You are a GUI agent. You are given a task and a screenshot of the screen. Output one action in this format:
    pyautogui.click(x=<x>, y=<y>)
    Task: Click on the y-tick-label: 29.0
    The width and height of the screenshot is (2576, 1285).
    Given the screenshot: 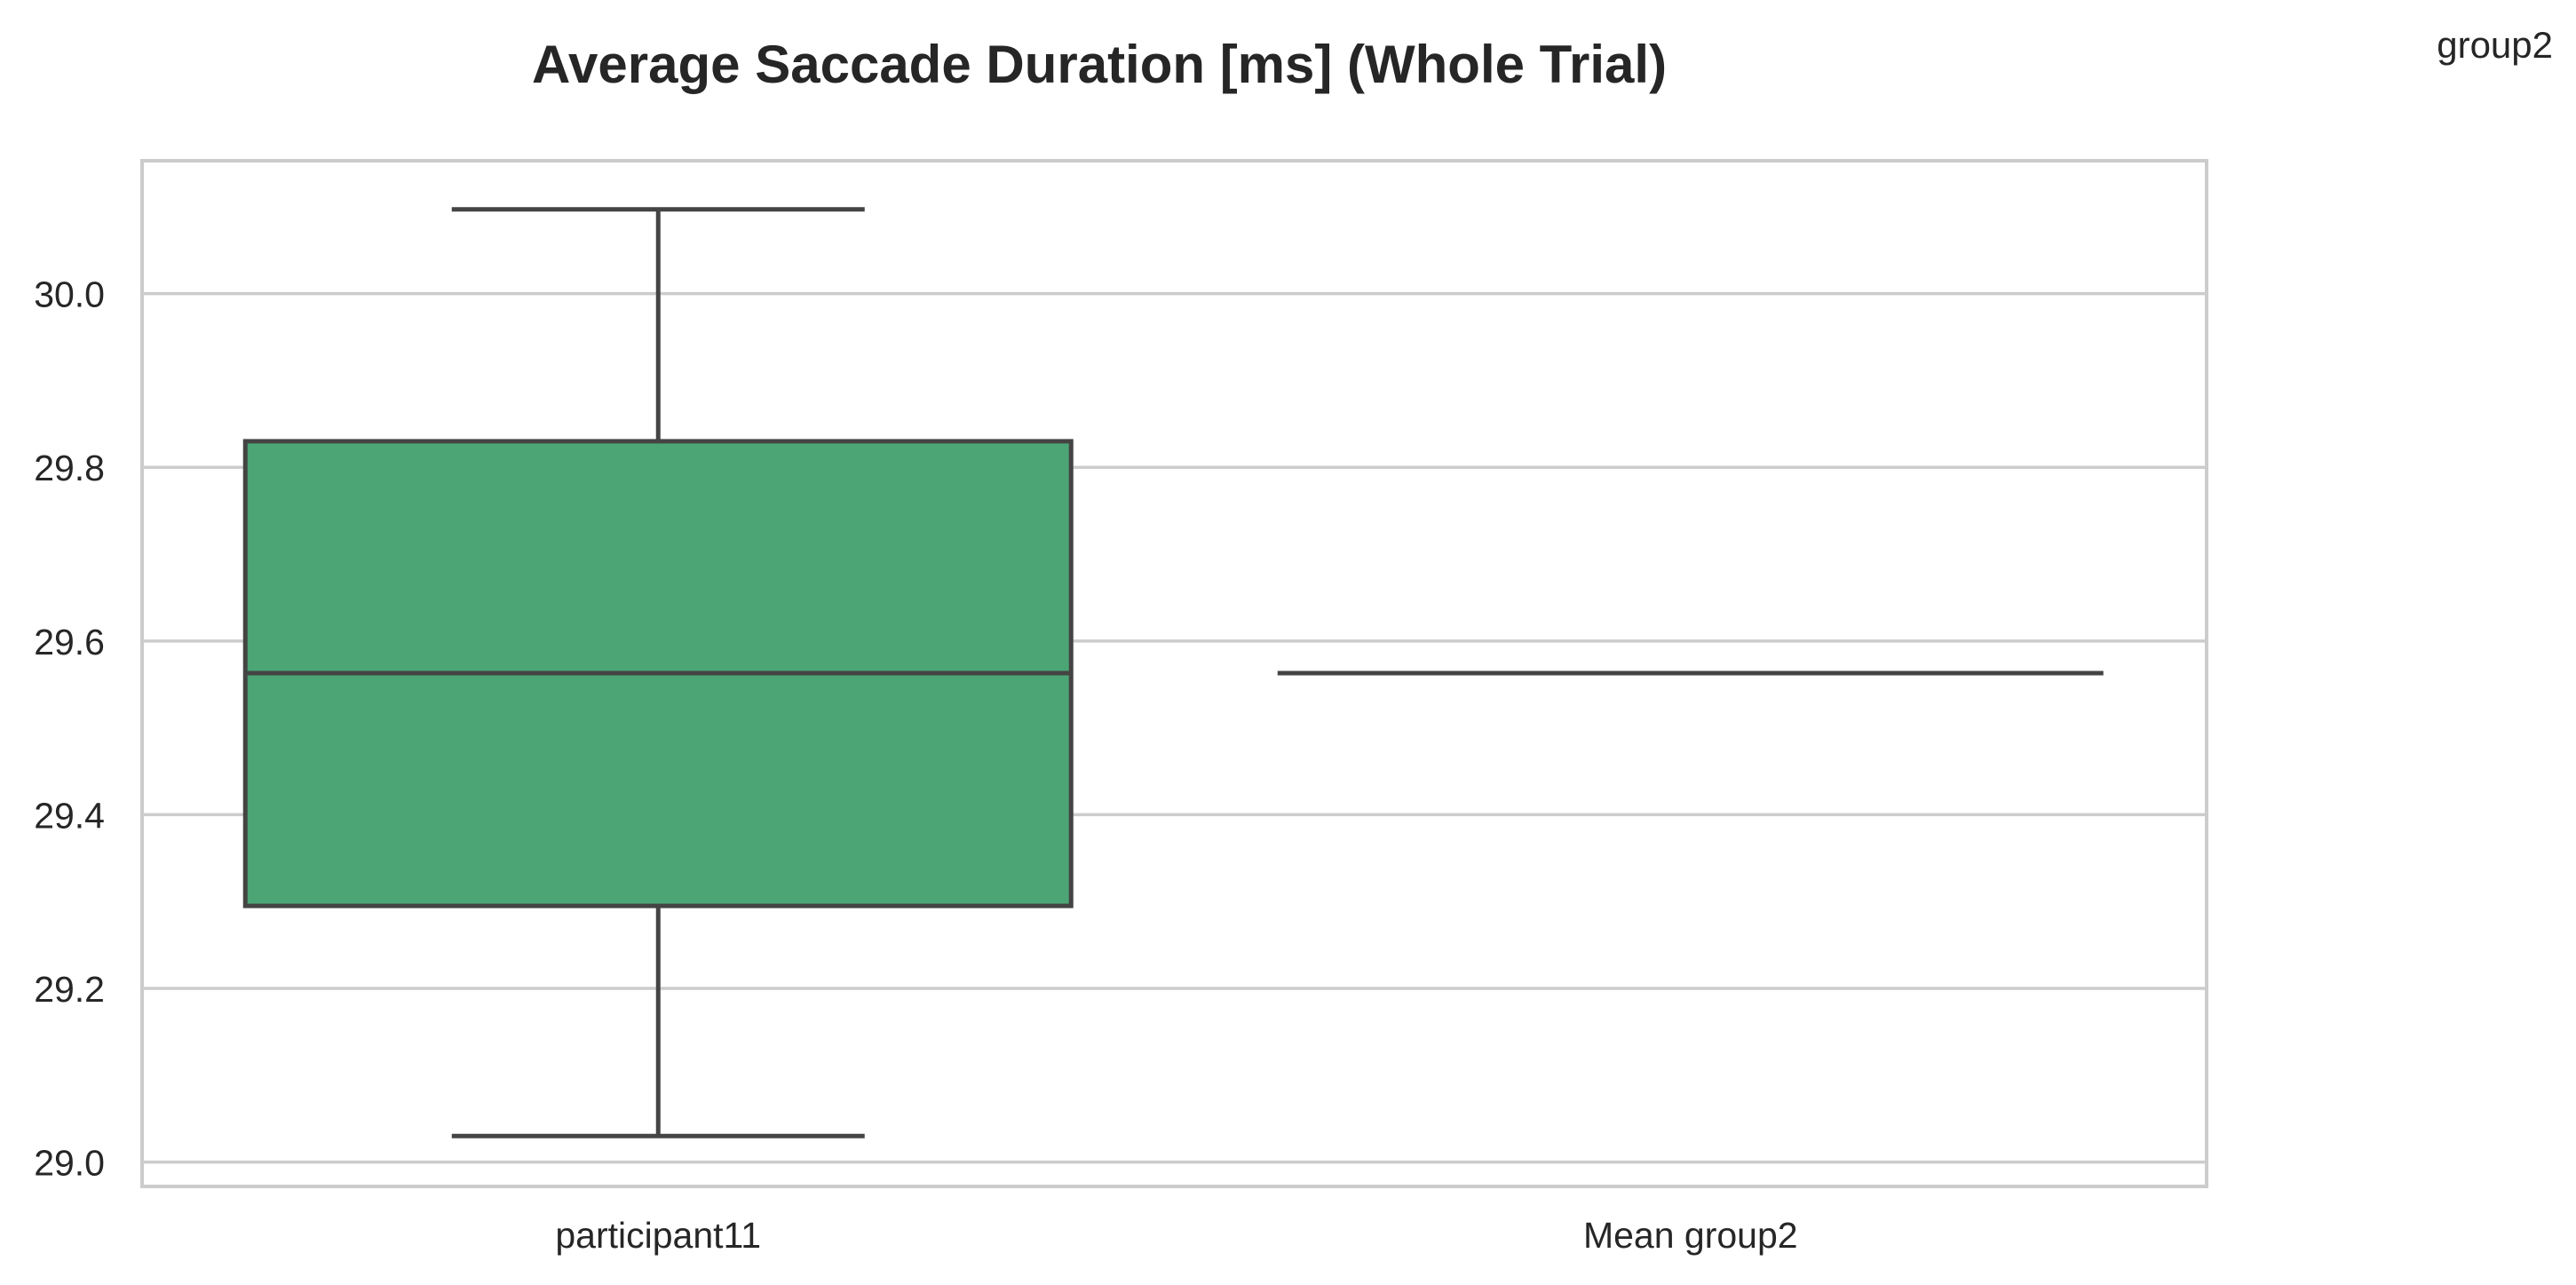 What is the action you would take?
    pyautogui.click(x=70, y=1163)
    